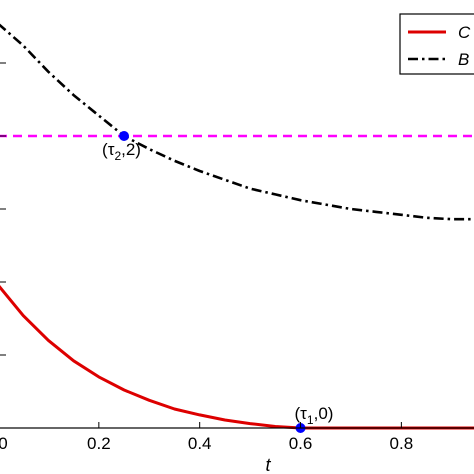 The image size is (474, 474). What do you see at coordinates (121, 151) in the screenshot?
I see `point-annotation-1: (τ2,2)` at bounding box center [121, 151].